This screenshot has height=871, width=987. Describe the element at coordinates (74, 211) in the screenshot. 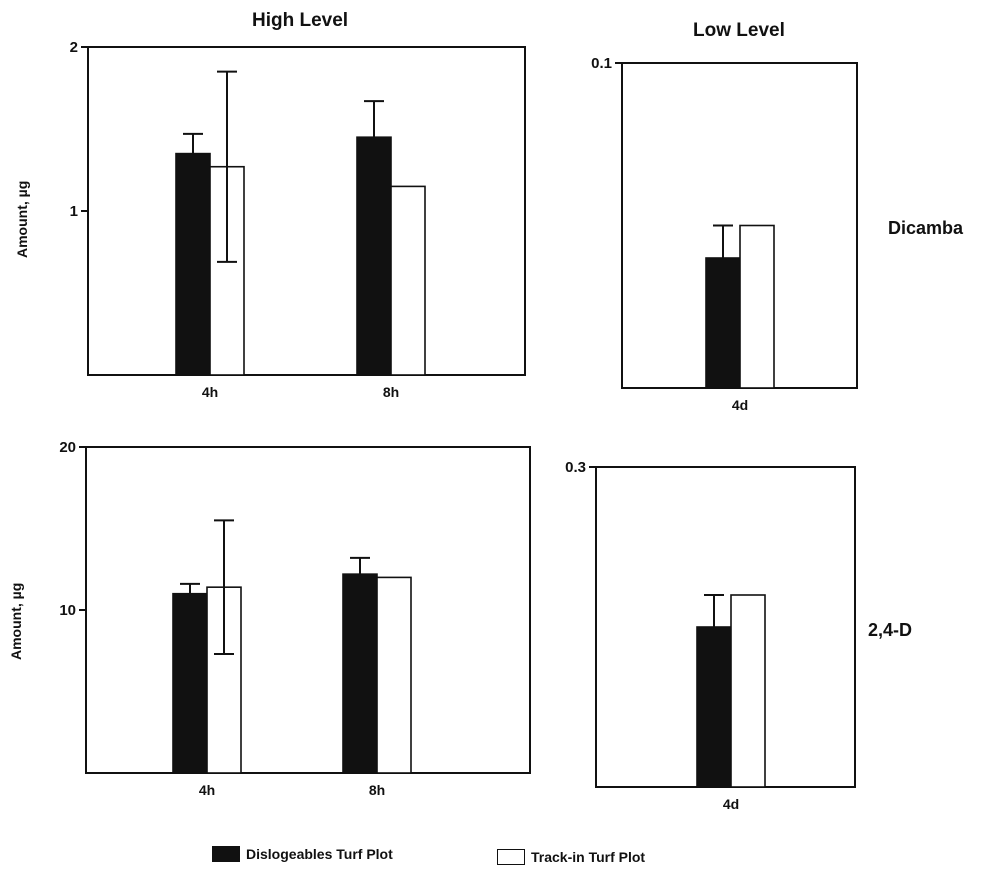

I see `y-tick-label: 1` at that location.